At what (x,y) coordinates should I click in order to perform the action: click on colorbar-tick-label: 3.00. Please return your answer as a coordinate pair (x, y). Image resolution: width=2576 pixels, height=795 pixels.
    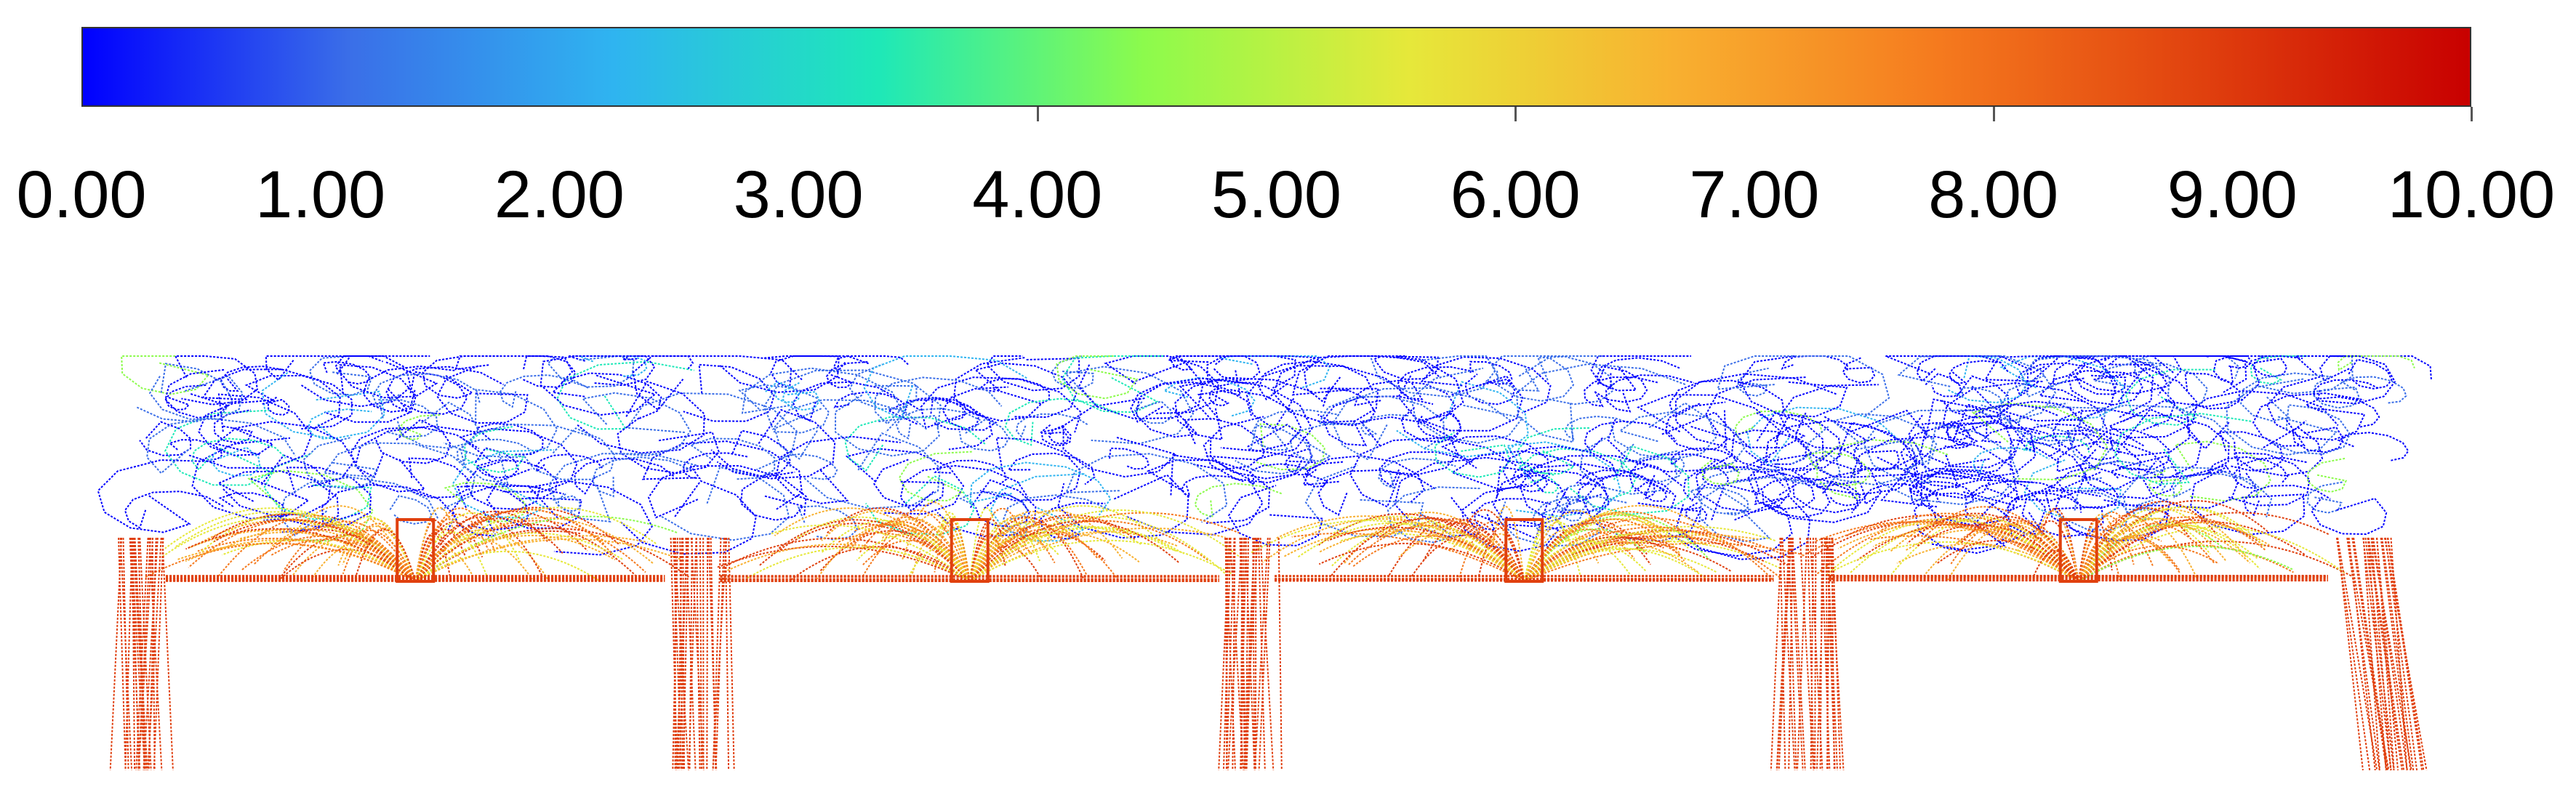
    Looking at the image, I should click on (798, 195).